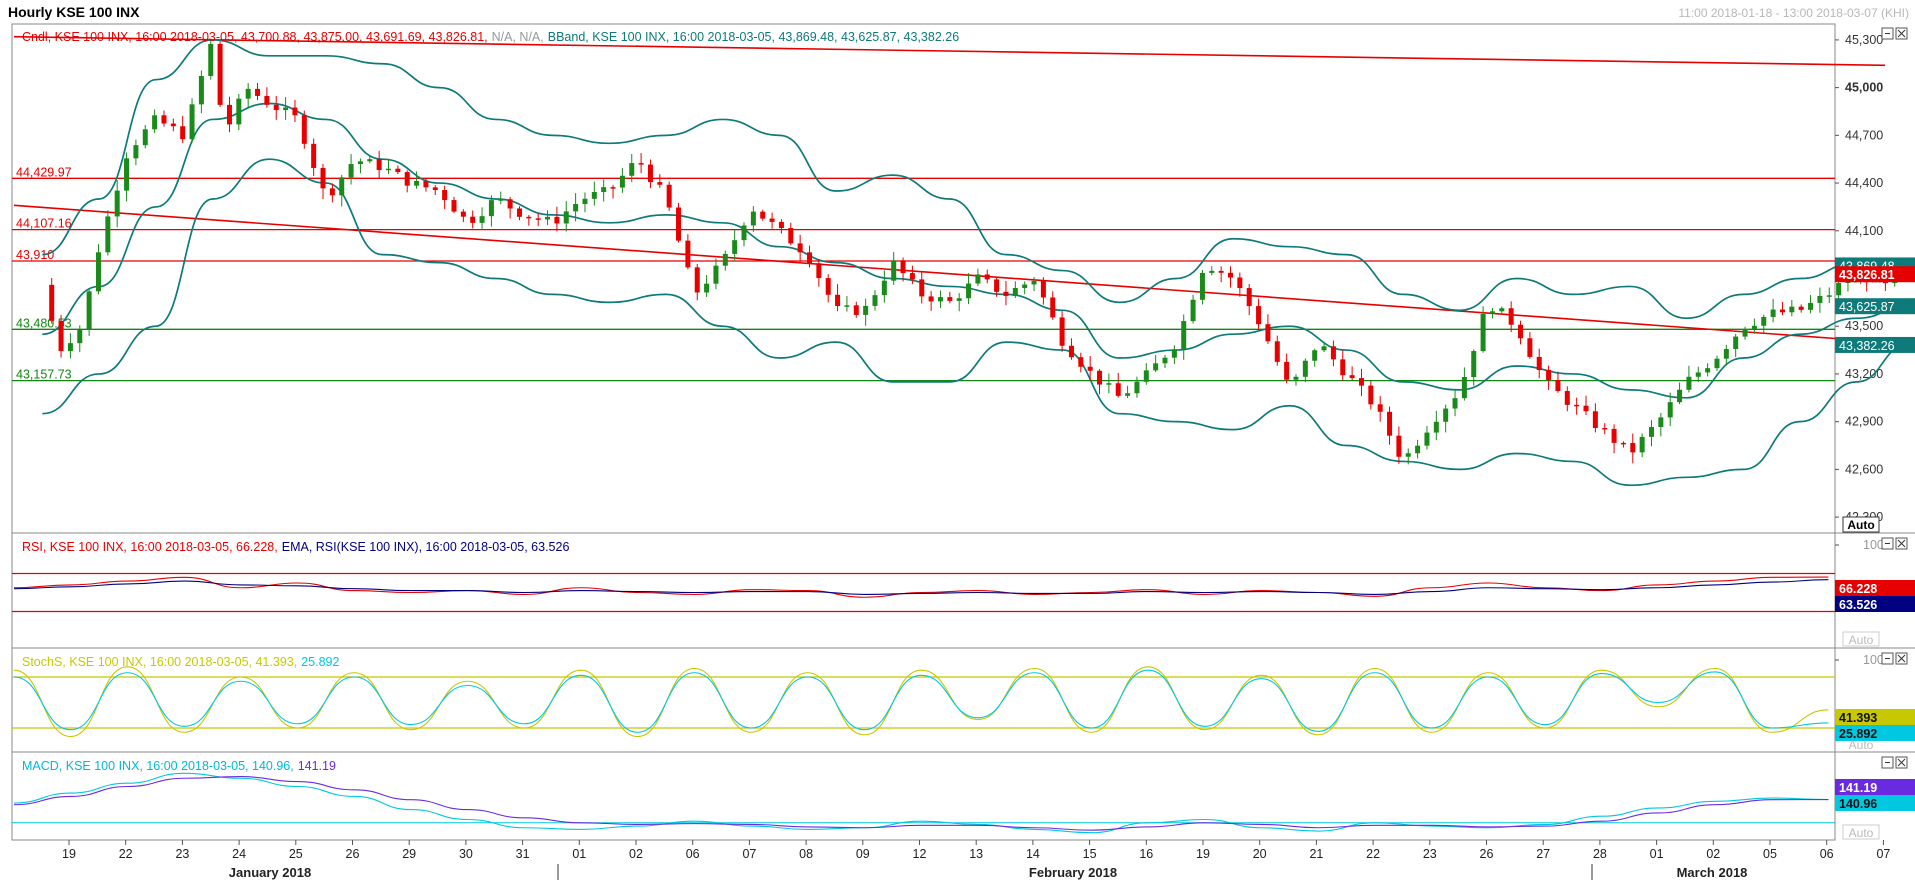 This screenshot has width=1915, height=883. Describe the element at coordinates (1894, 762) in the screenshot. I see `macd-panel-controls` at that location.